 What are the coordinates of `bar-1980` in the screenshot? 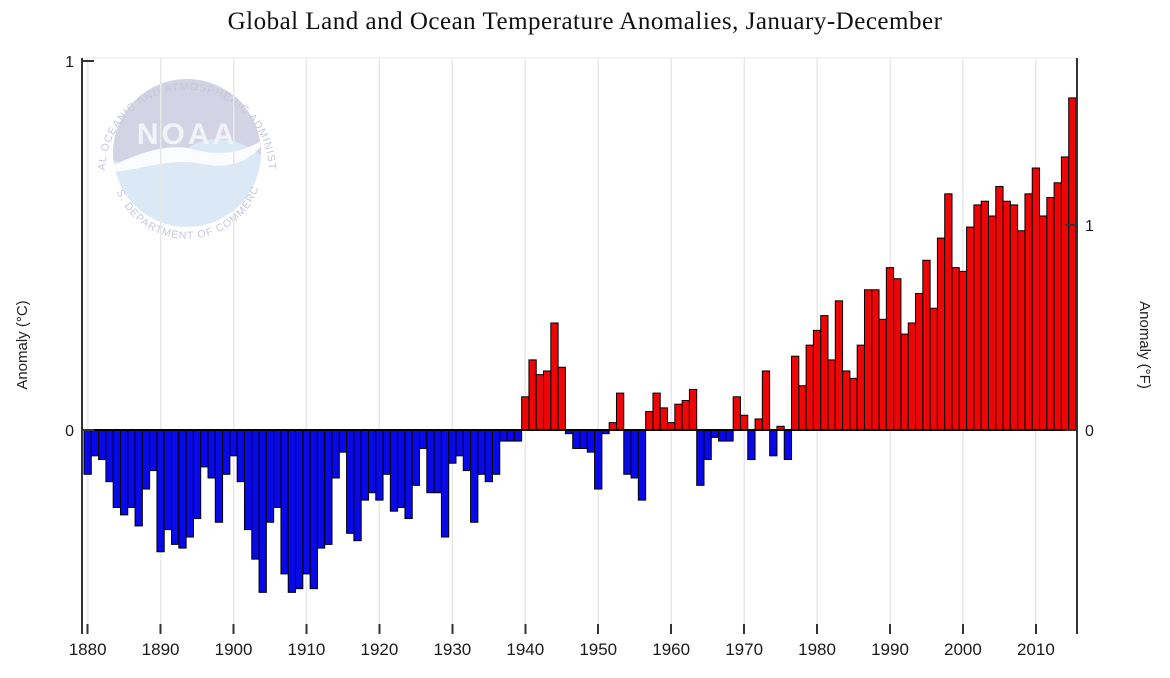 It's located at (817, 380).